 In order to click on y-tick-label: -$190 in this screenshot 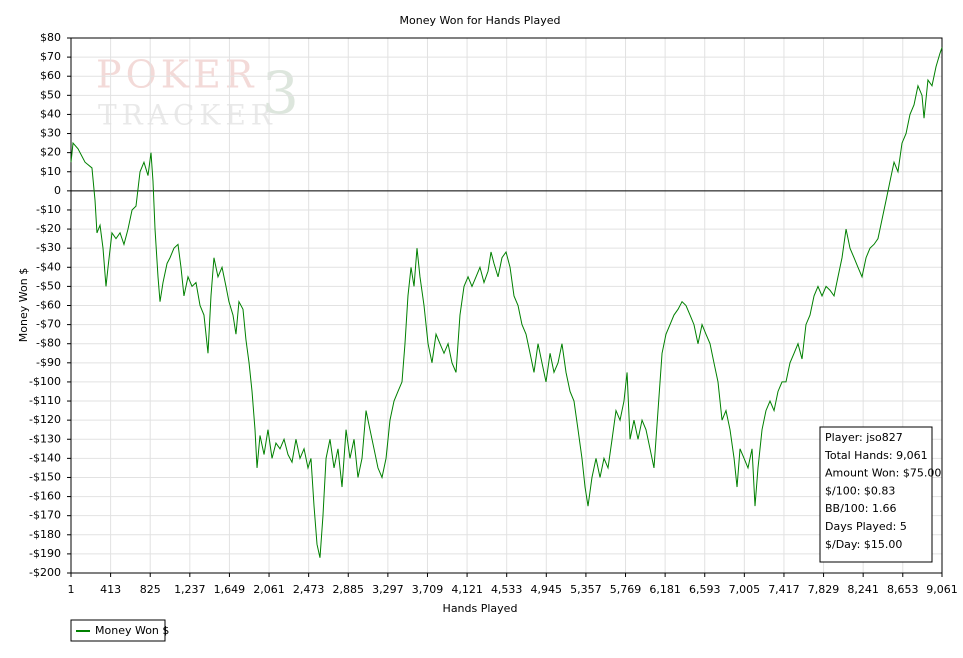, I will do `click(45, 553)`.